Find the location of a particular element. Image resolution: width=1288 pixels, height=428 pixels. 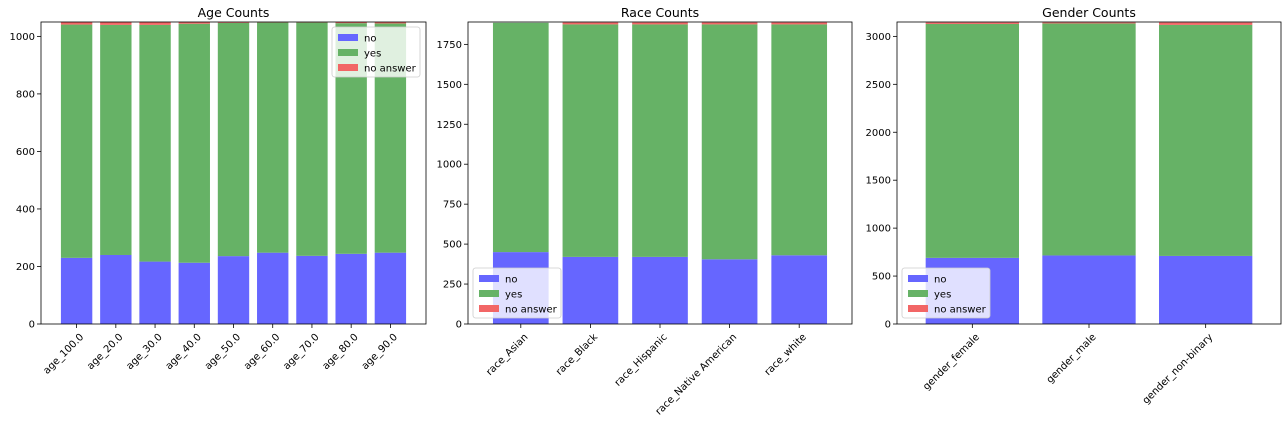

bar-no-age_60.0 is located at coordinates (273, 288).